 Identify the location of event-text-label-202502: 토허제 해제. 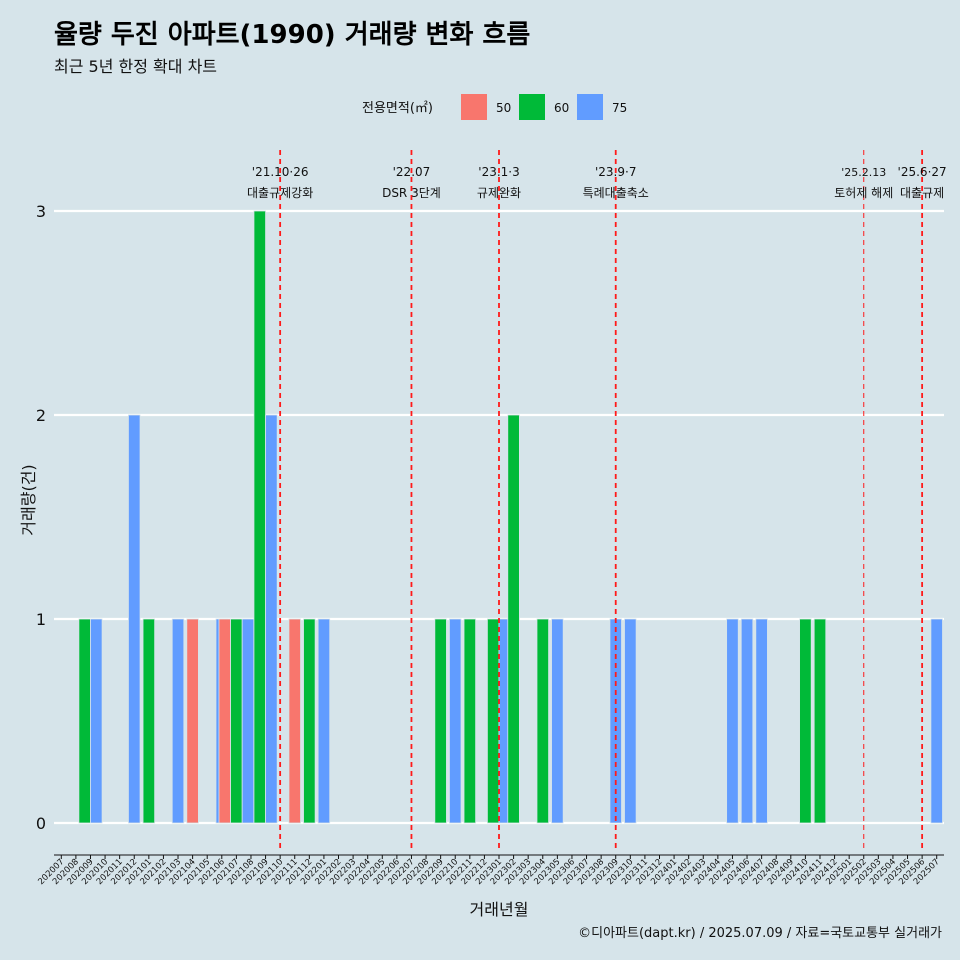
(863, 193).